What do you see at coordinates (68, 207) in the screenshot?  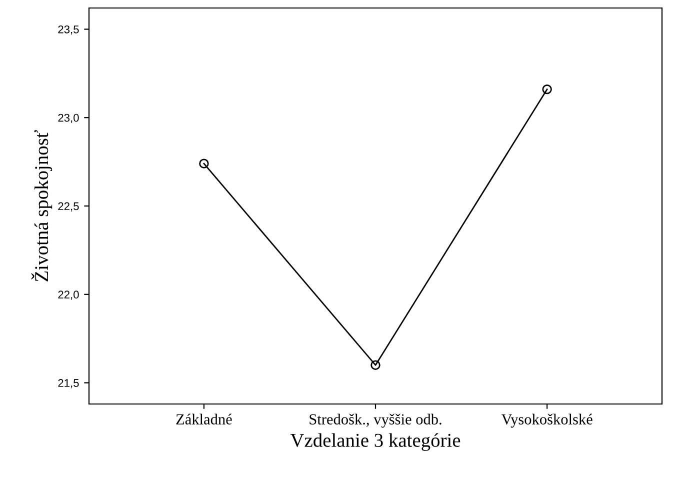 I see `y-tick-label: 22,5` at bounding box center [68, 207].